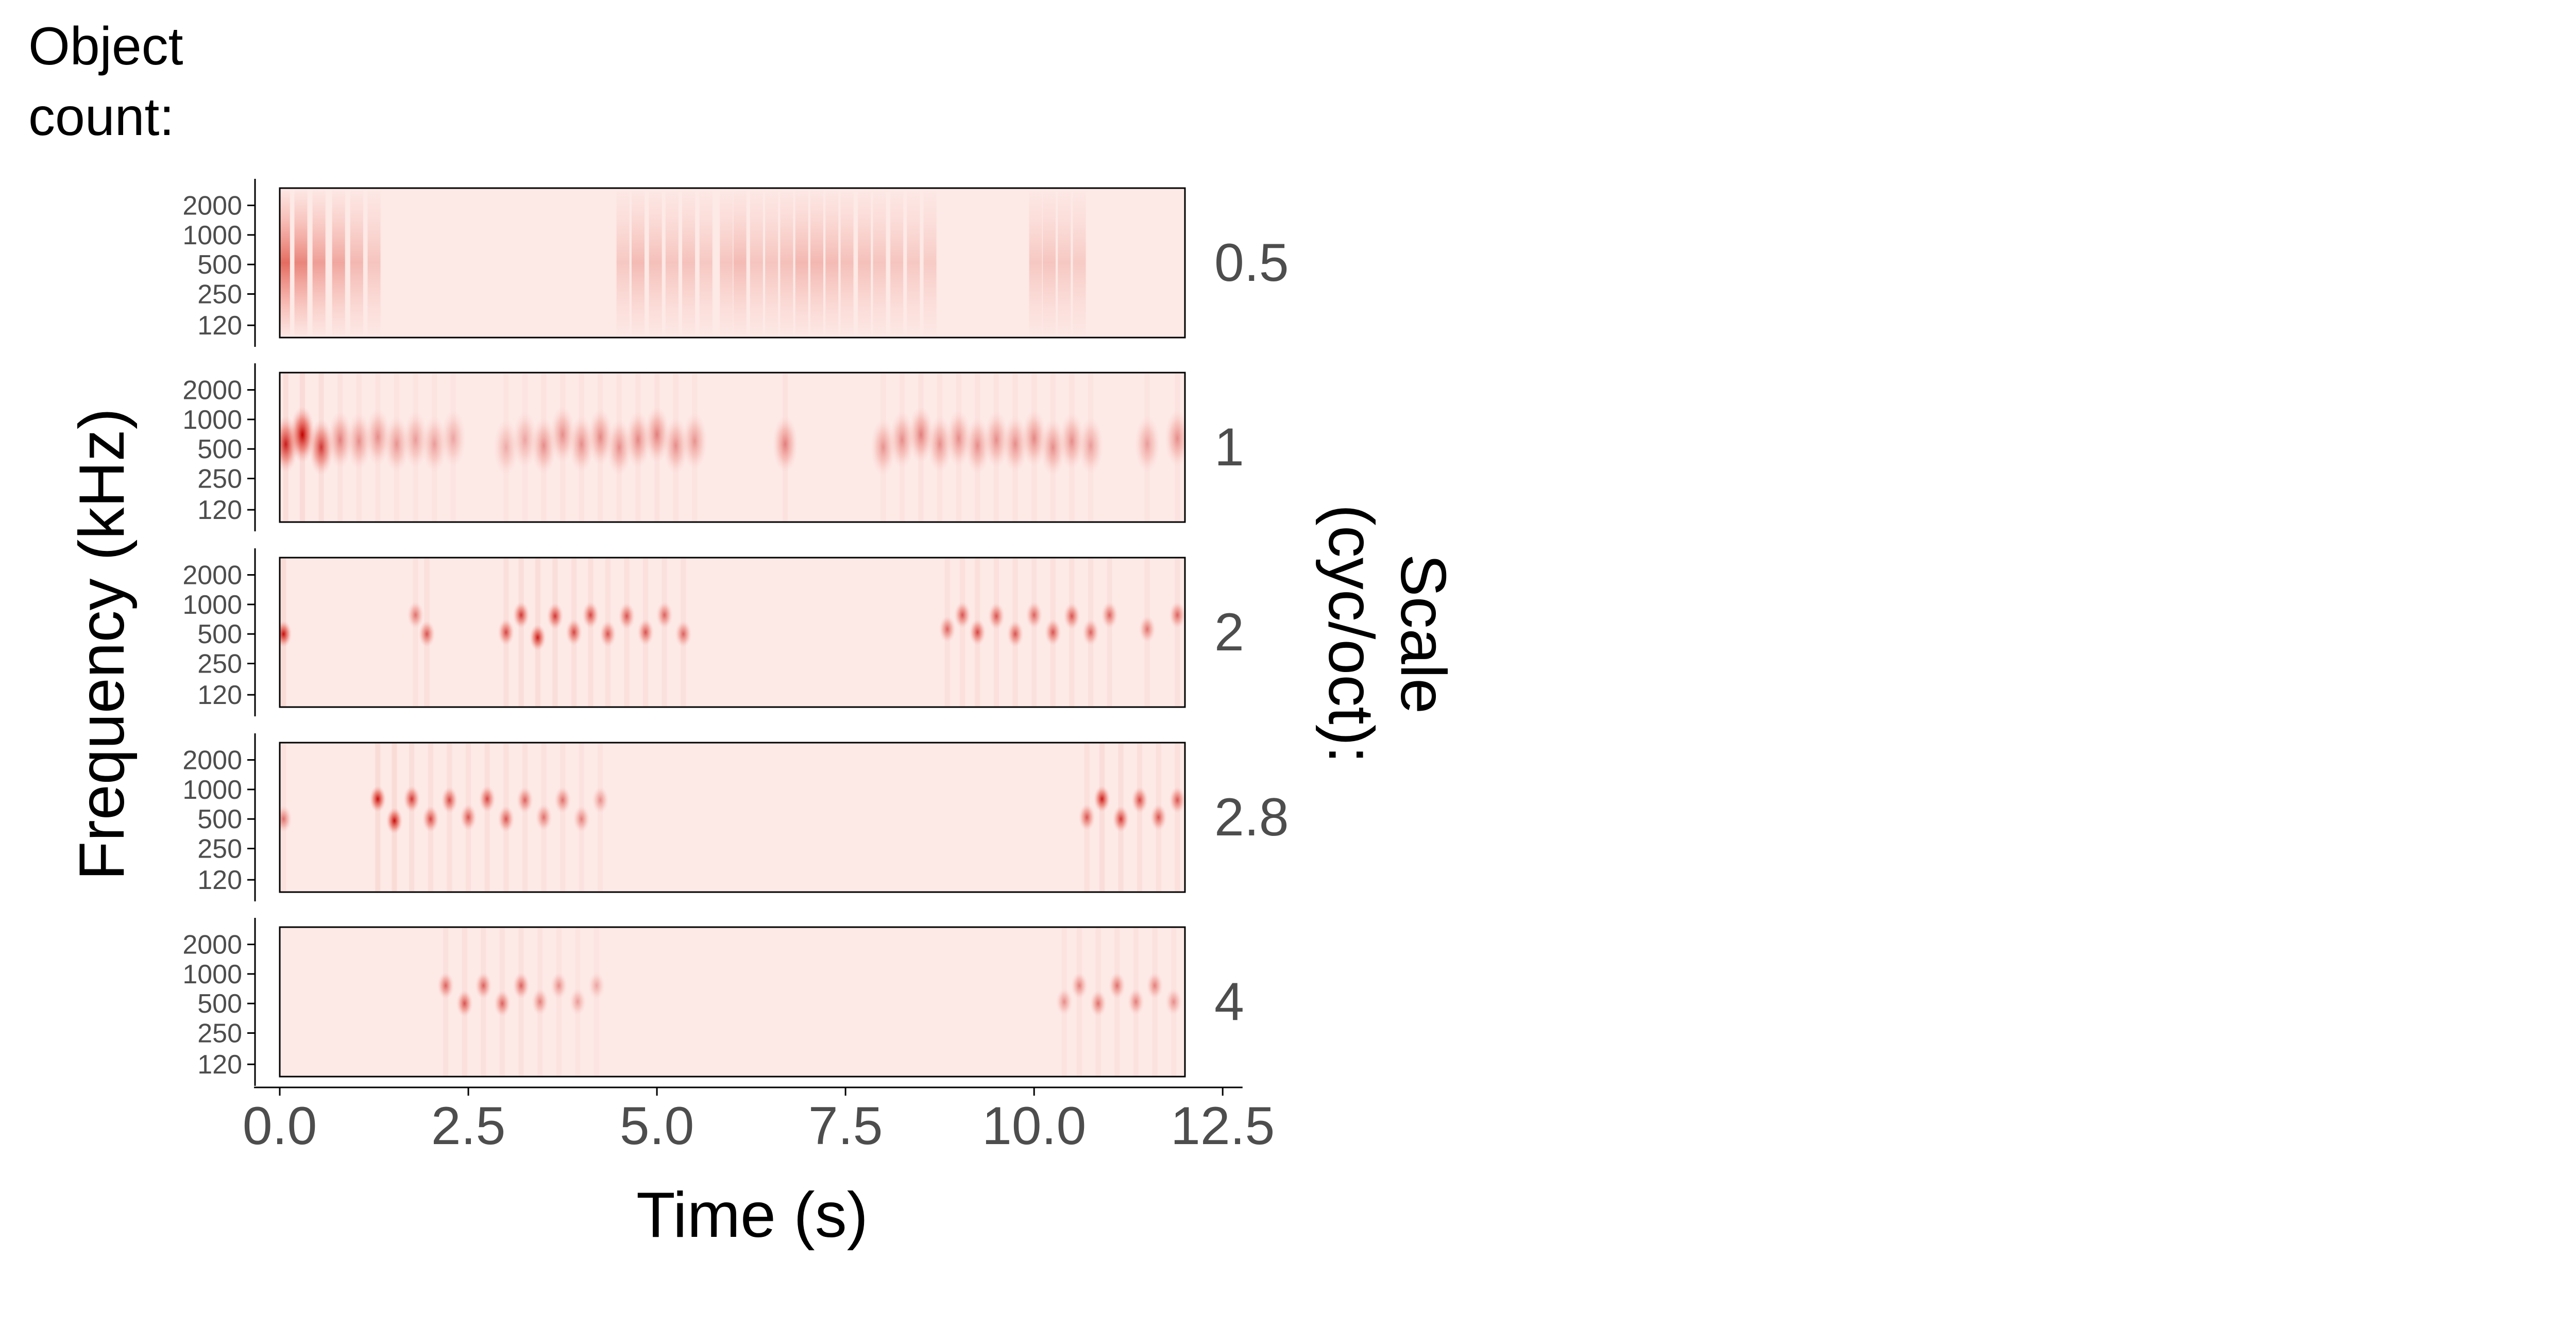 This screenshot has width=2576, height=1342. Describe the element at coordinates (468, 1126) in the screenshot. I see `x-tick-label: 2.5` at that location.